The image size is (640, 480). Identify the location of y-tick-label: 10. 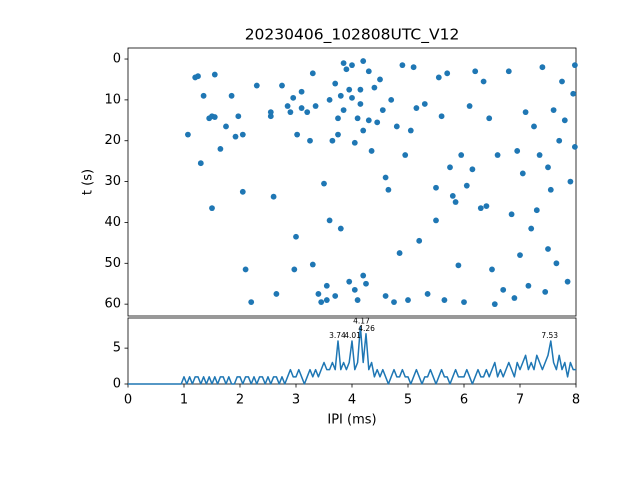
(112, 99).